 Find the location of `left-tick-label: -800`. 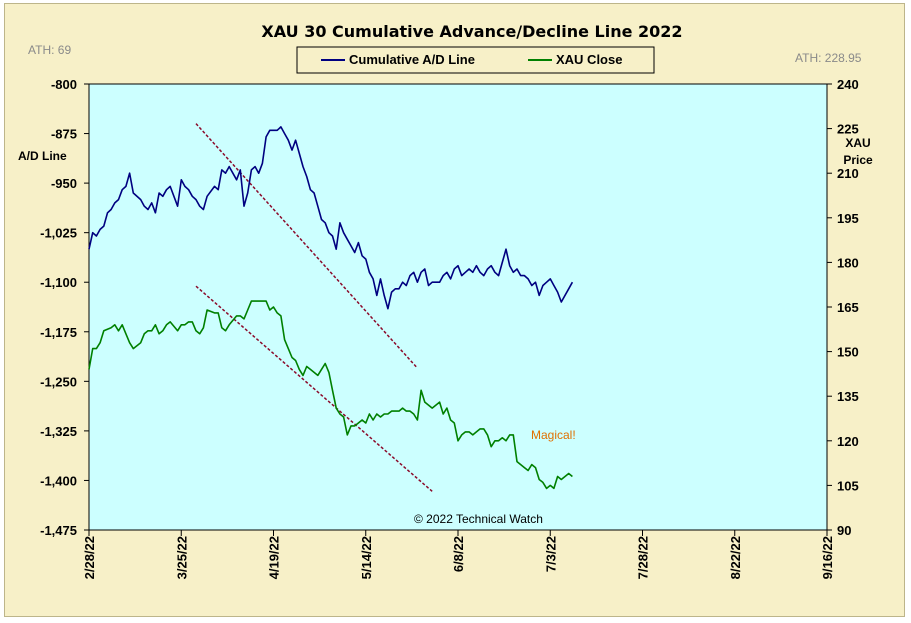

left-tick-label: -800 is located at coordinates (64, 84).